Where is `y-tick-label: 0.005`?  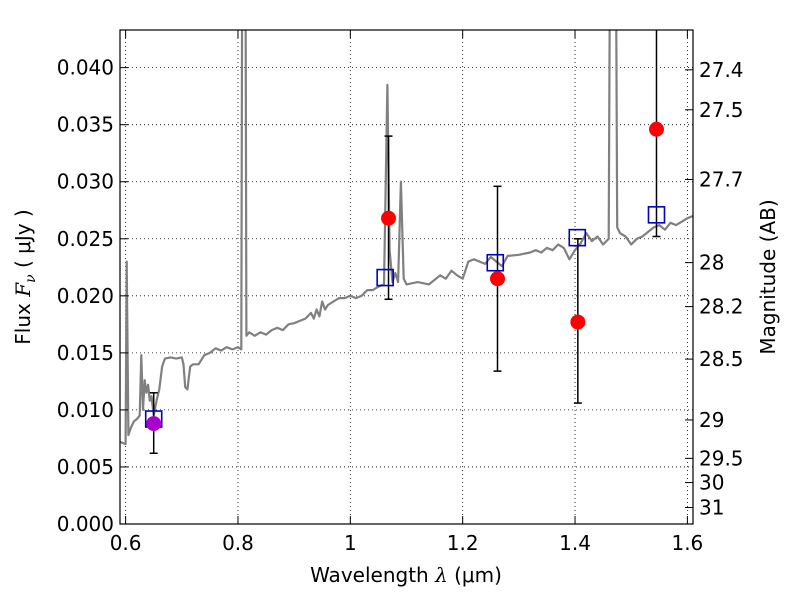 y-tick-label: 0.005 is located at coordinates (85, 467).